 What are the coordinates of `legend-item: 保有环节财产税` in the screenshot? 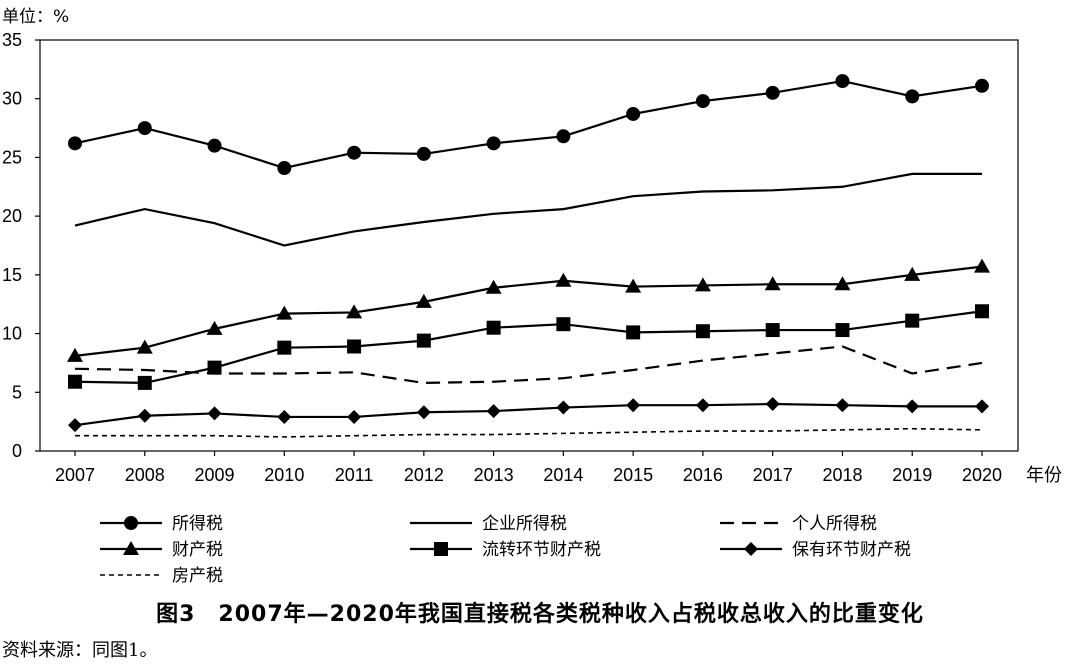 It's located at (815, 550).